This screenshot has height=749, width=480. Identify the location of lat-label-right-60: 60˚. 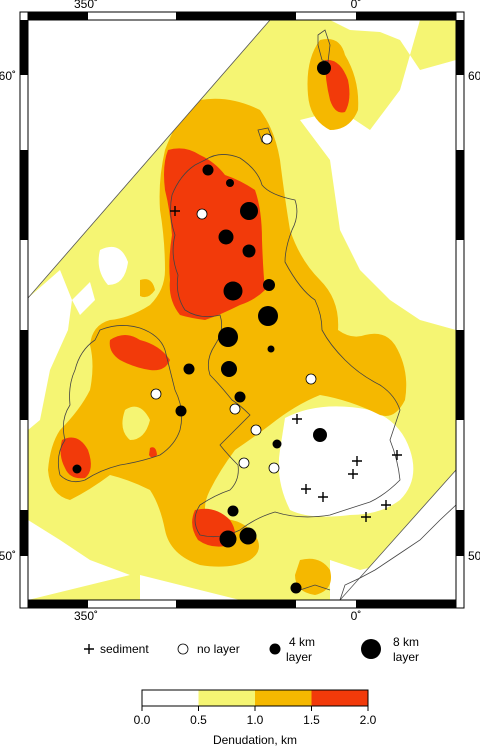
(474, 76).